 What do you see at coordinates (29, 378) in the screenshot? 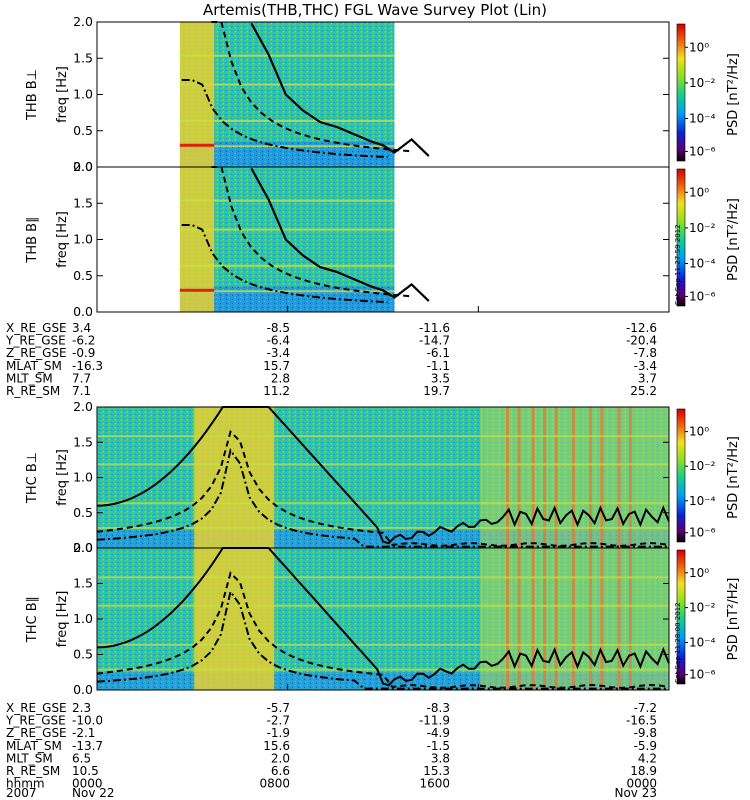
I see `thb-ephem-row-label: MLT_SM` at bounding box center [29, 378].